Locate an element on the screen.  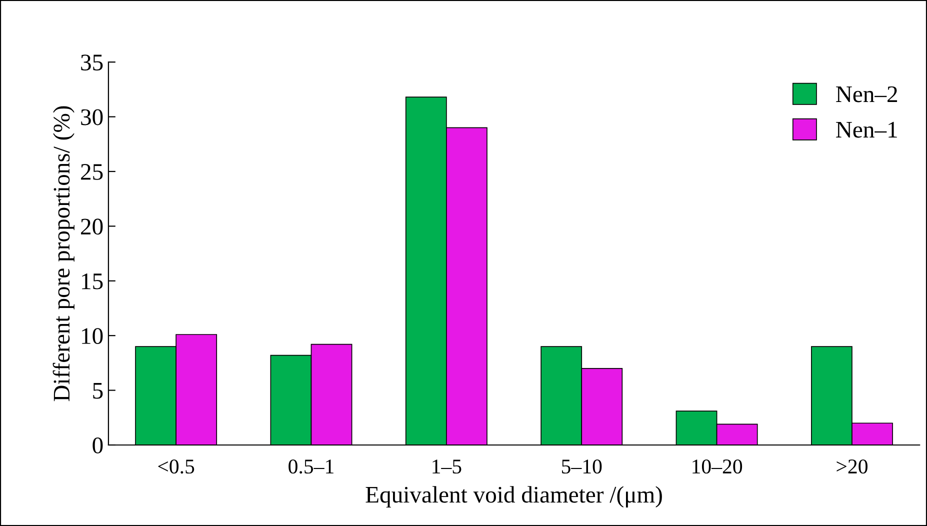
x-tick-label: >20 is located at coordinates (852, 466).